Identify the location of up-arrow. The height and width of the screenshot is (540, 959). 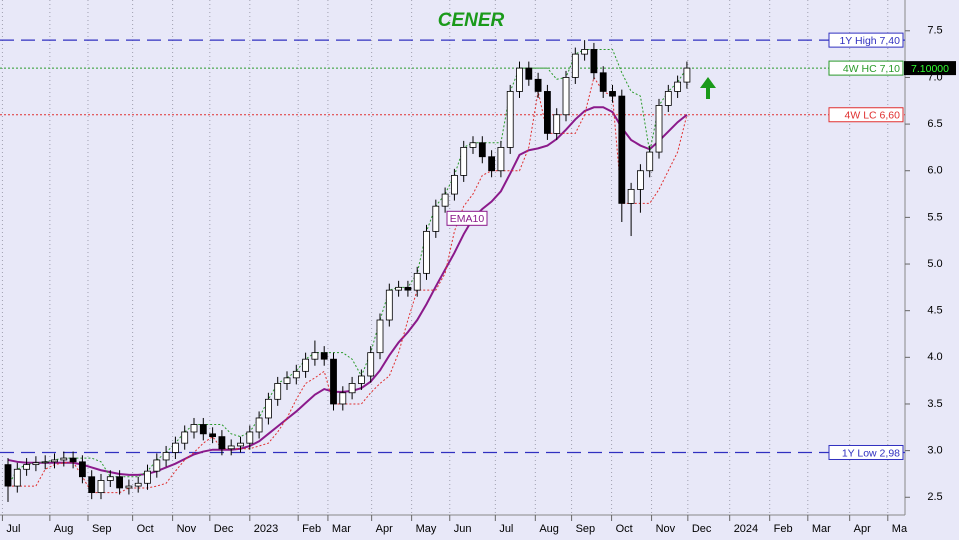
(708, 88).